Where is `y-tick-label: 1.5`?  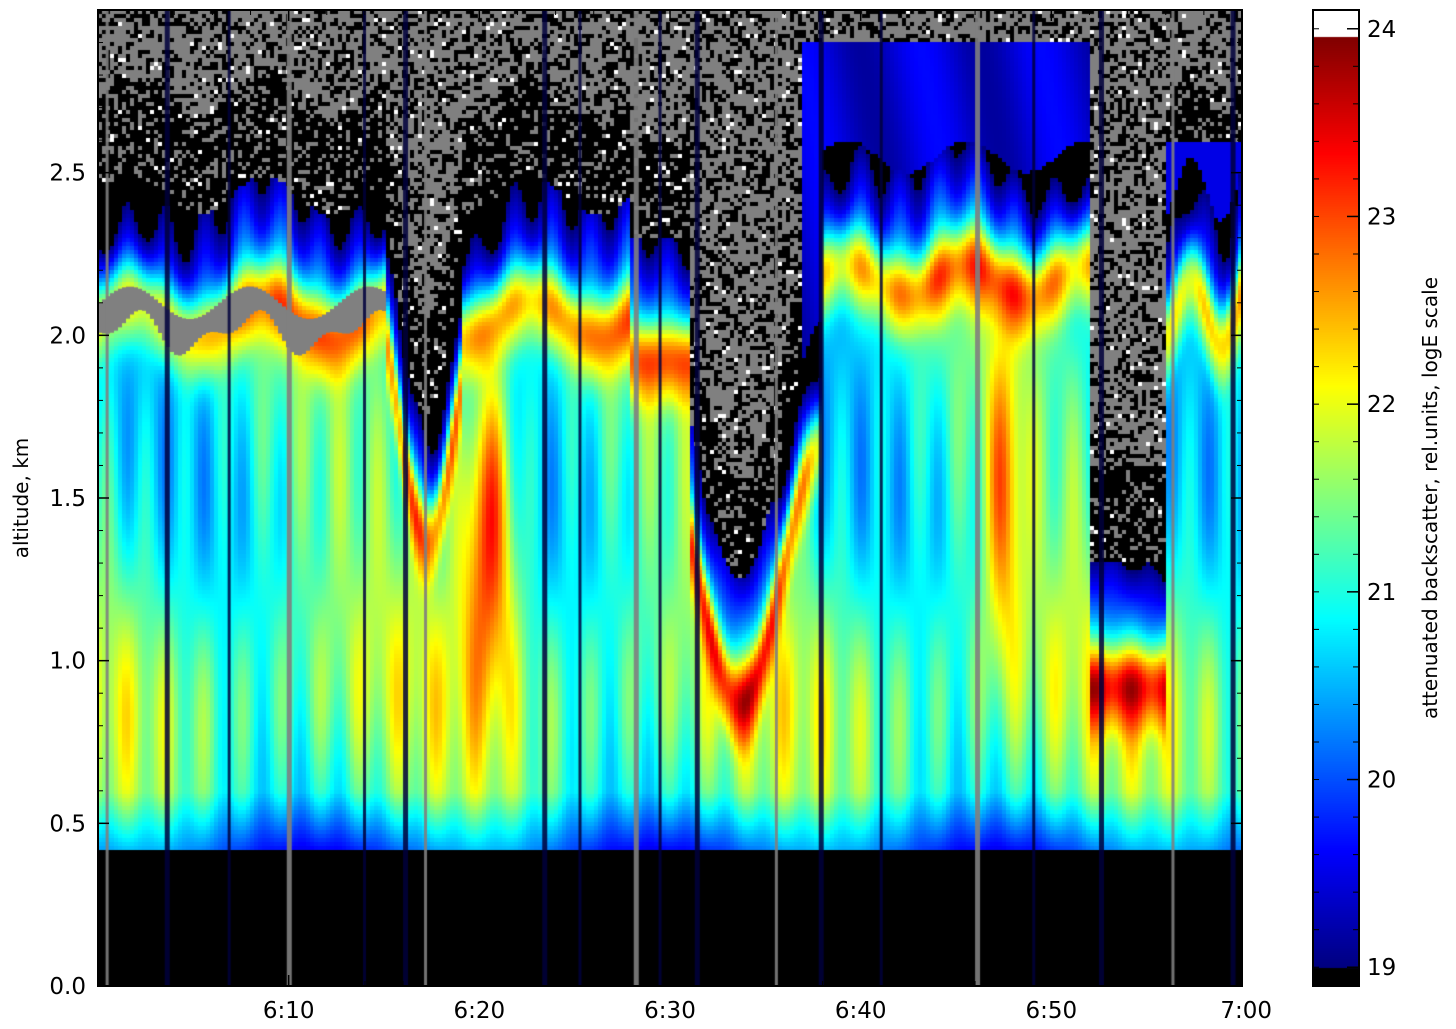 y-tick-label: 1.5 is located at coordinates (67, 499).